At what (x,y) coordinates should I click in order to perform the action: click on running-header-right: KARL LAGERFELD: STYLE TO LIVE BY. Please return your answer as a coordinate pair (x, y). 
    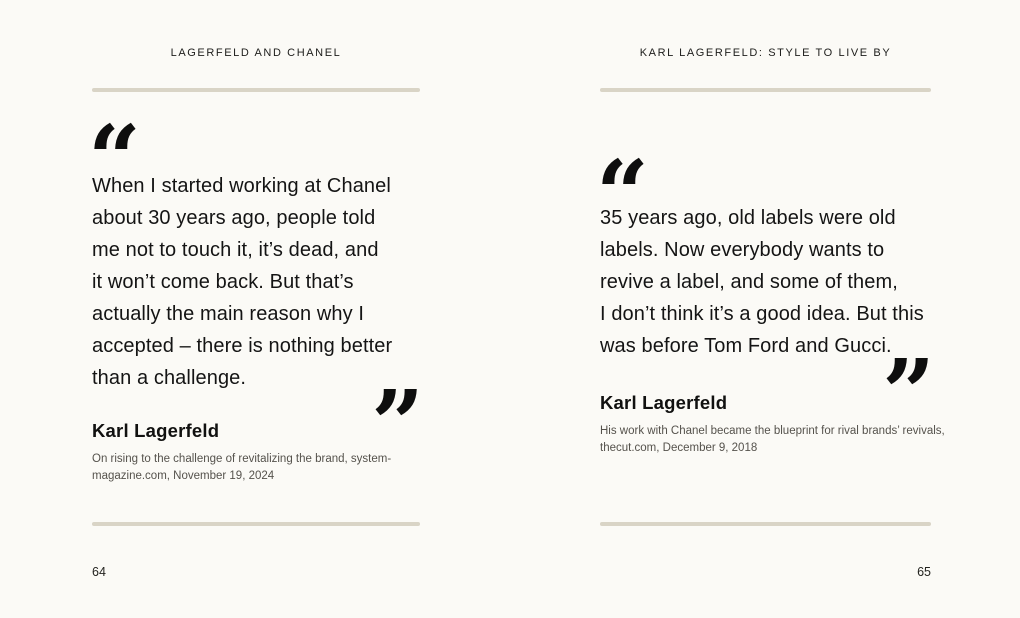
    Looking at the image, I should click on (765, 53).